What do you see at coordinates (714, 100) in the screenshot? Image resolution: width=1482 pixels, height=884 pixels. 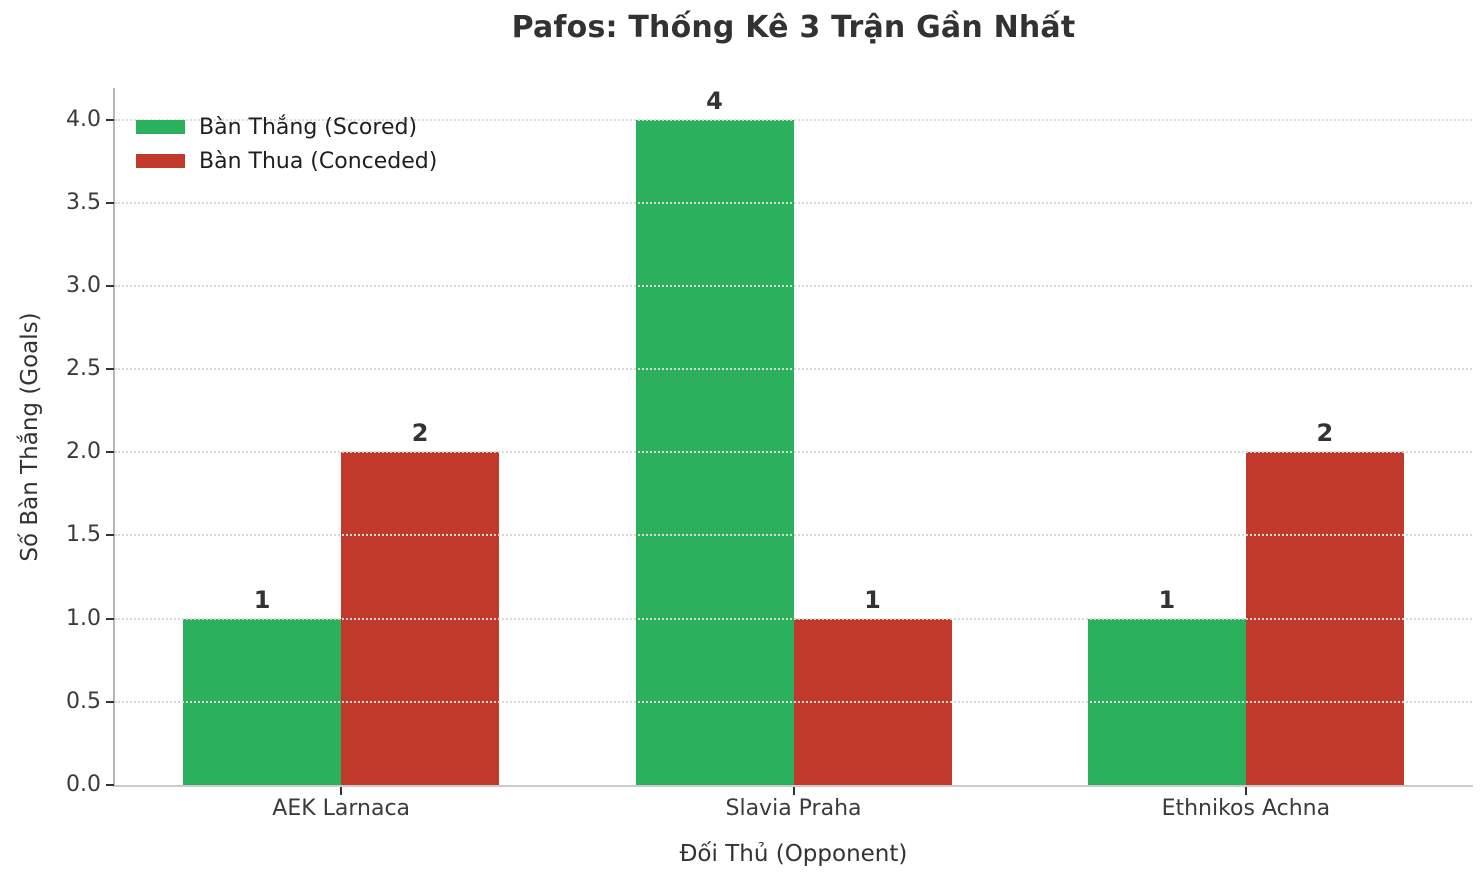 I see `bar-value-label: 4` at bounding box center [714, 100].